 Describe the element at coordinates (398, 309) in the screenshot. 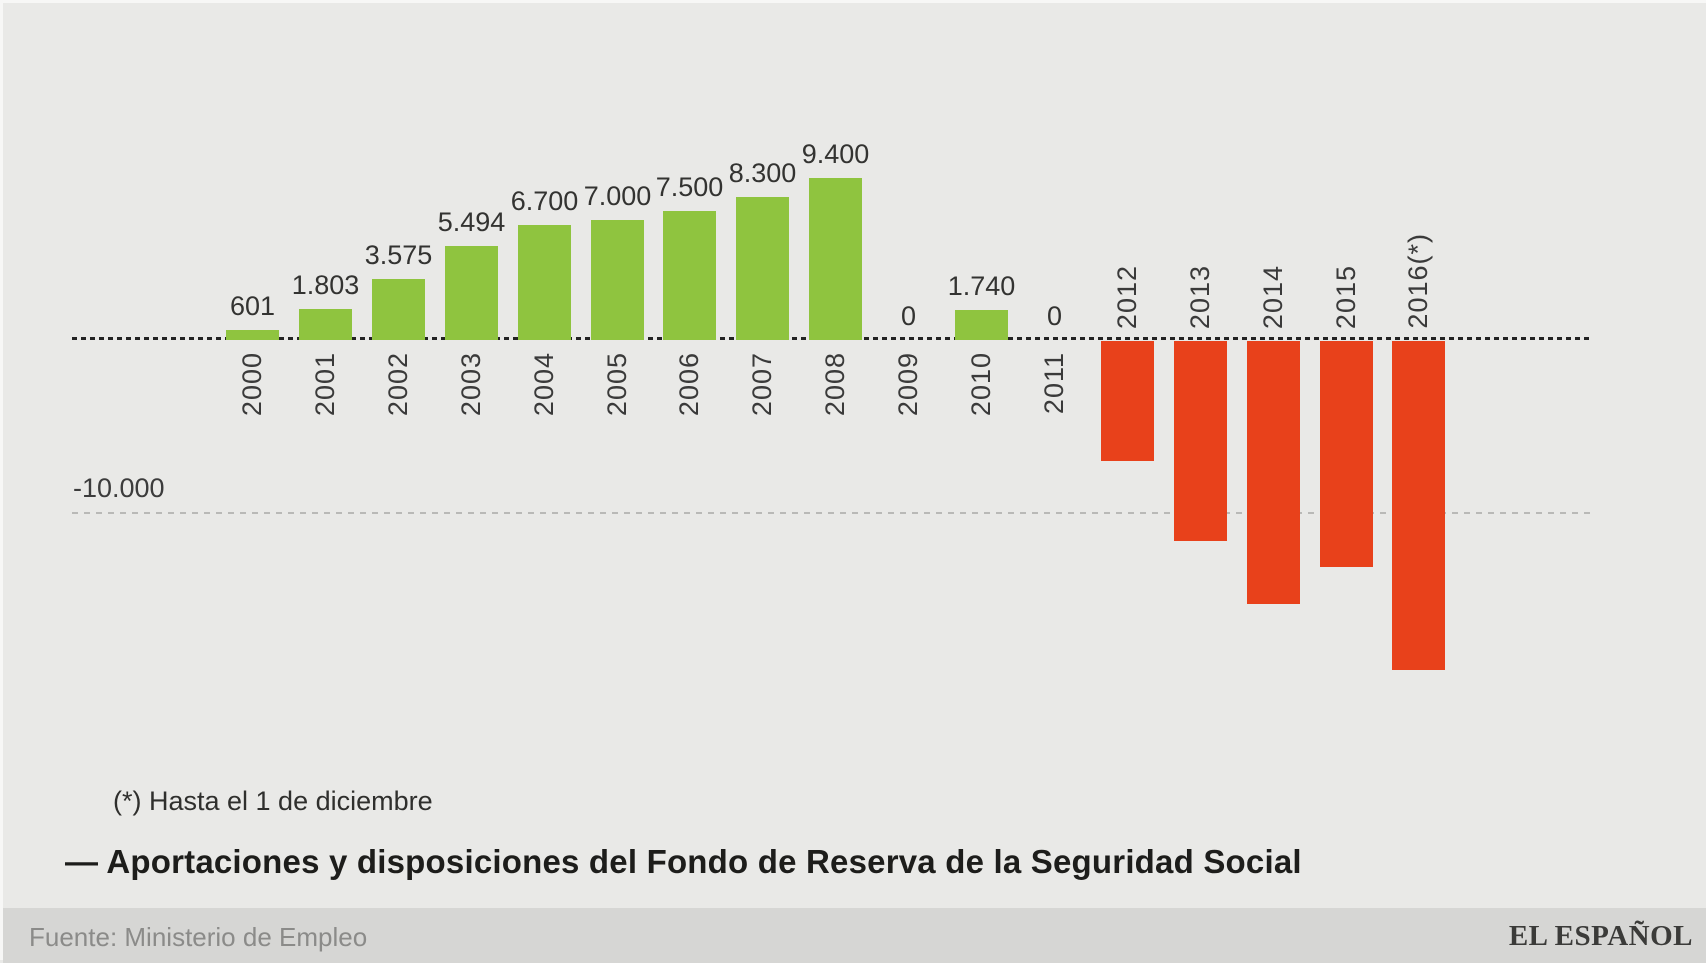

I see `bar-2002` at that location.